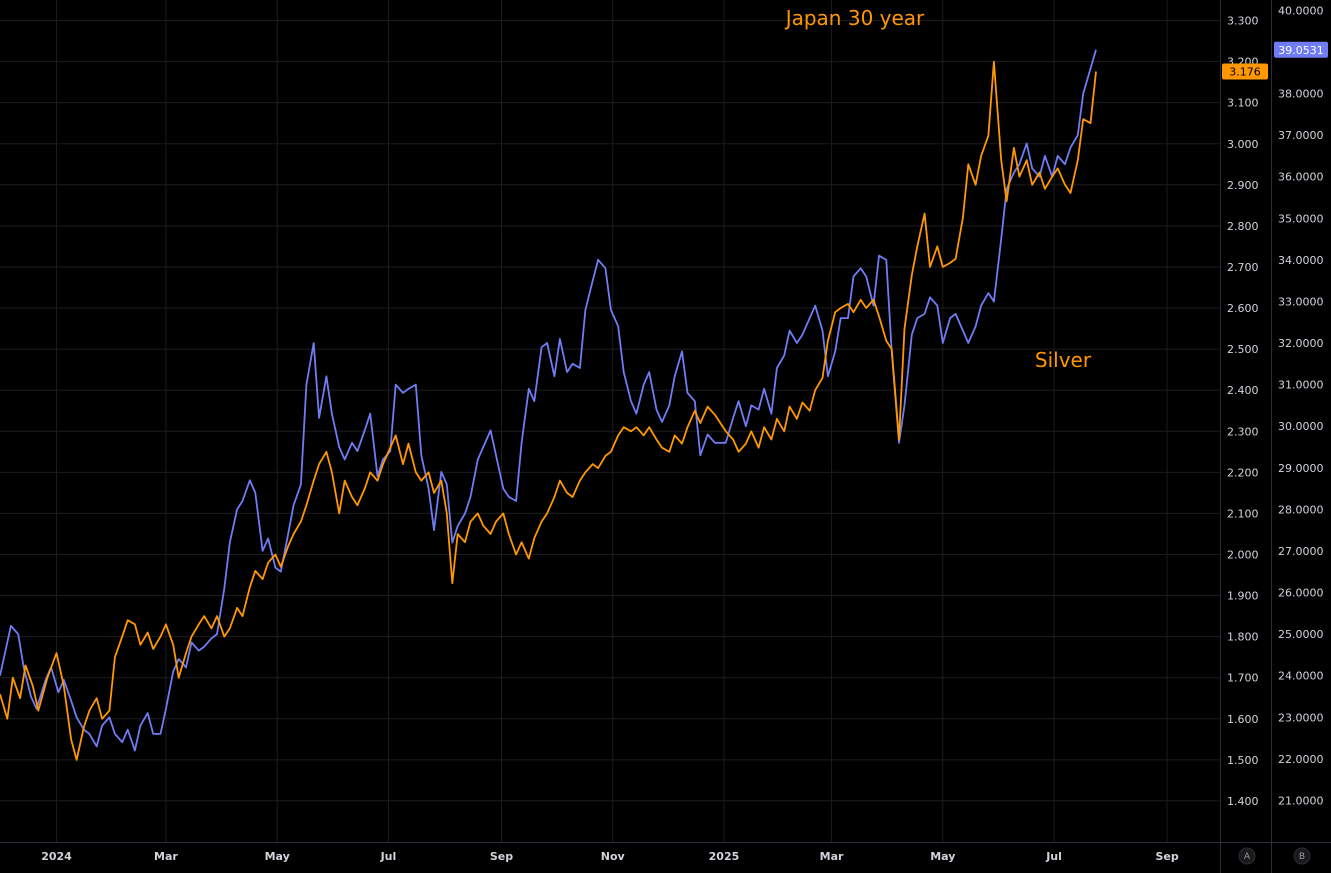 The height and width of the screenshot is (873, 1331). I want to click on y-right-tick-label: 21.0000, so click(1301, 800).